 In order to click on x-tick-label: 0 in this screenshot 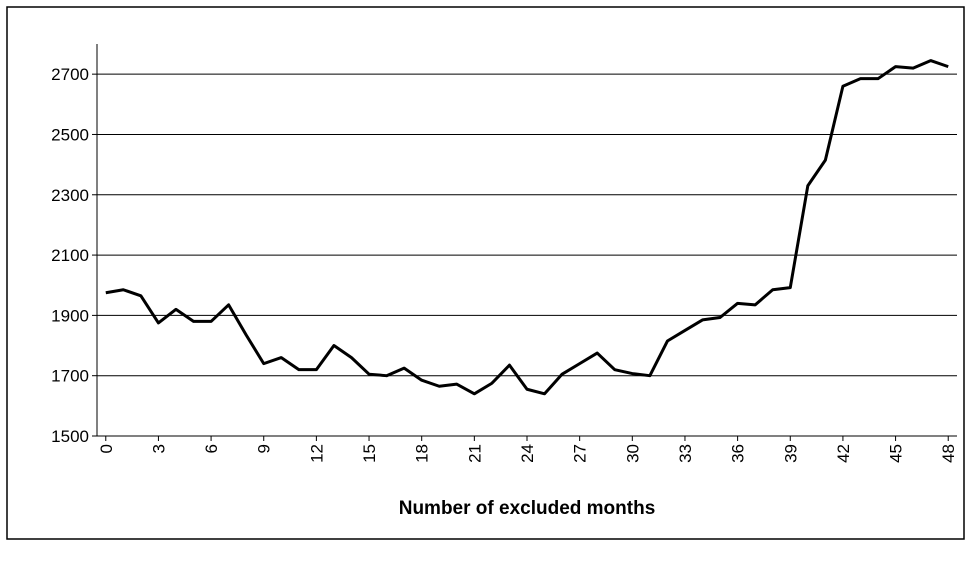, I will do `click(106, 448)`.